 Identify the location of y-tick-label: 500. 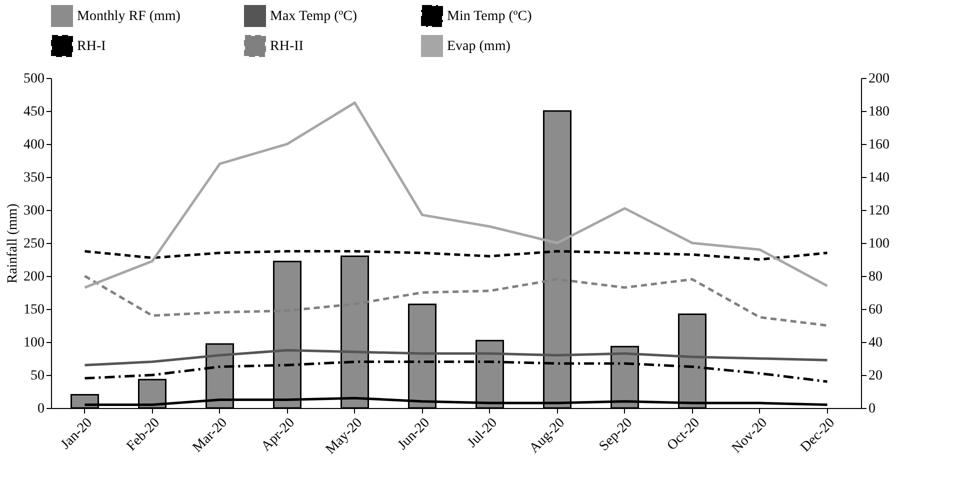
(34, 79).